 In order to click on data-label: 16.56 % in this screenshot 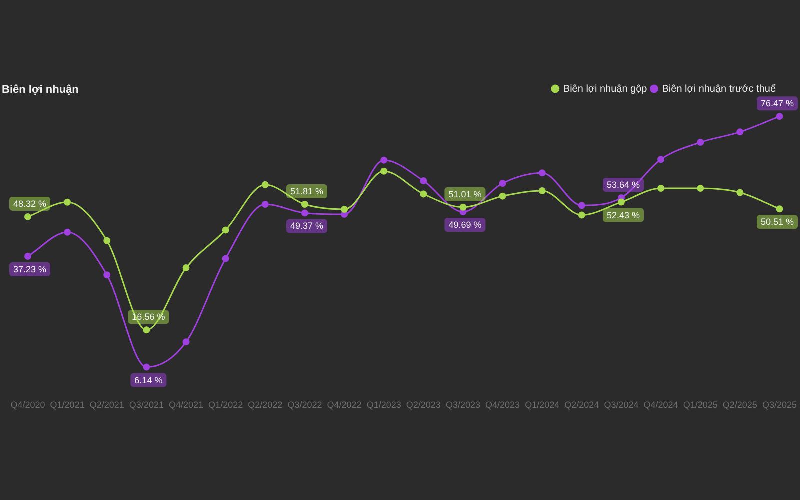, I will do `click(149, 317)`.